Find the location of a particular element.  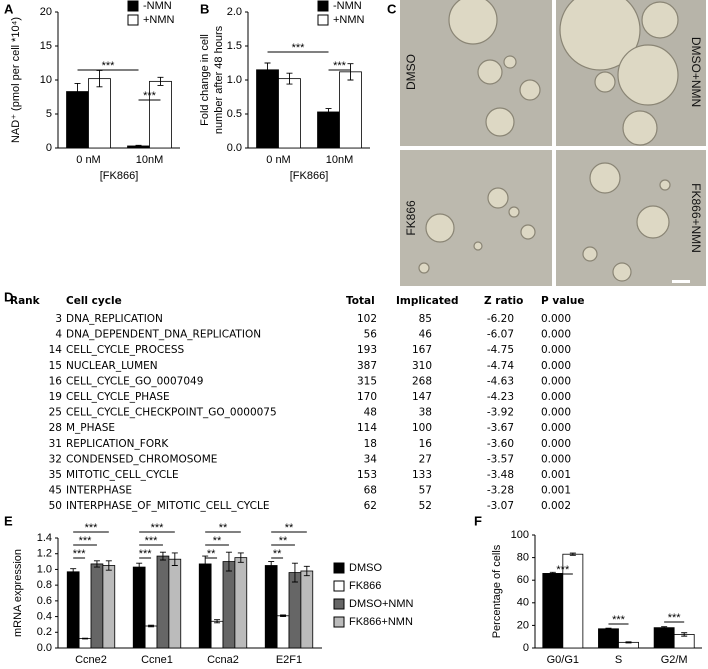

panel-letter: E is located at coordinates (8, 520).